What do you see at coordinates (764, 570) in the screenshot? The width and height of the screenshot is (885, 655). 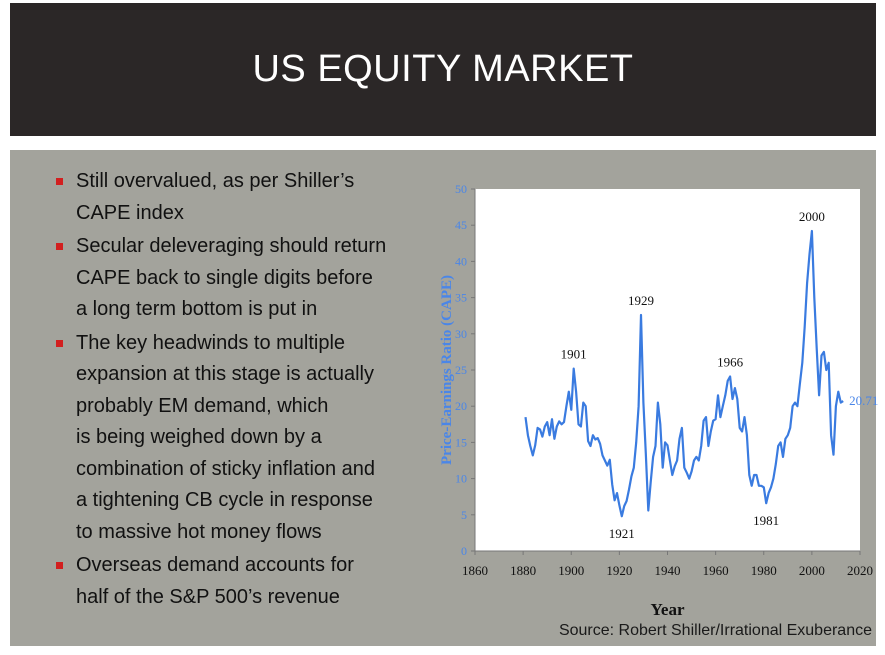 I see `x-tick-label: 1980` at bounding box center [764, 570].